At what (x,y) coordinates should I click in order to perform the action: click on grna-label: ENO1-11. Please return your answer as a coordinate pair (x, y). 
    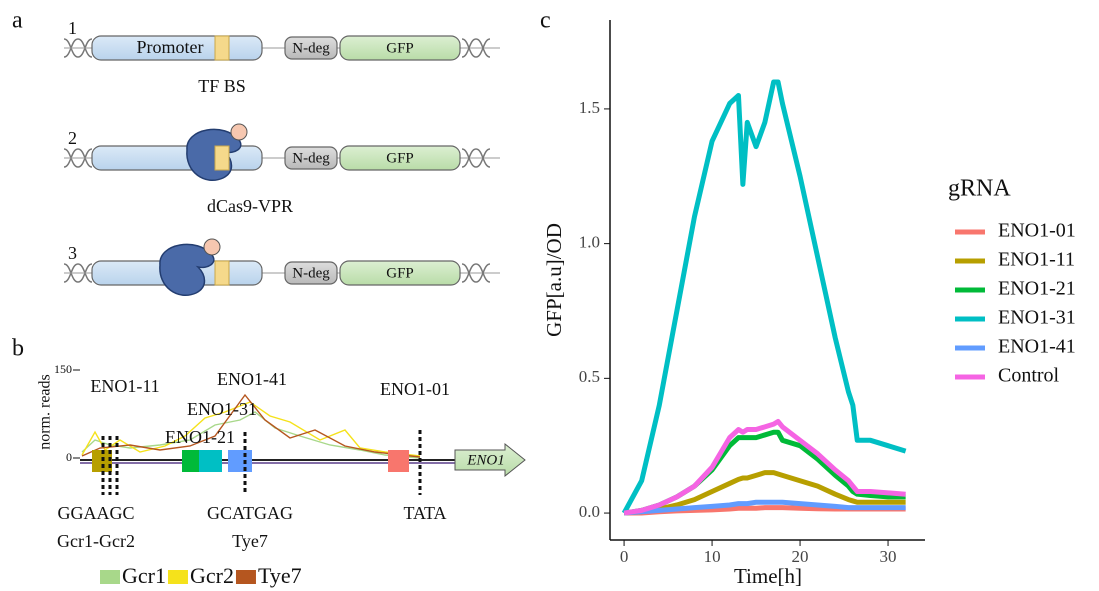
    Looking at the image, I should click on (124, 386).